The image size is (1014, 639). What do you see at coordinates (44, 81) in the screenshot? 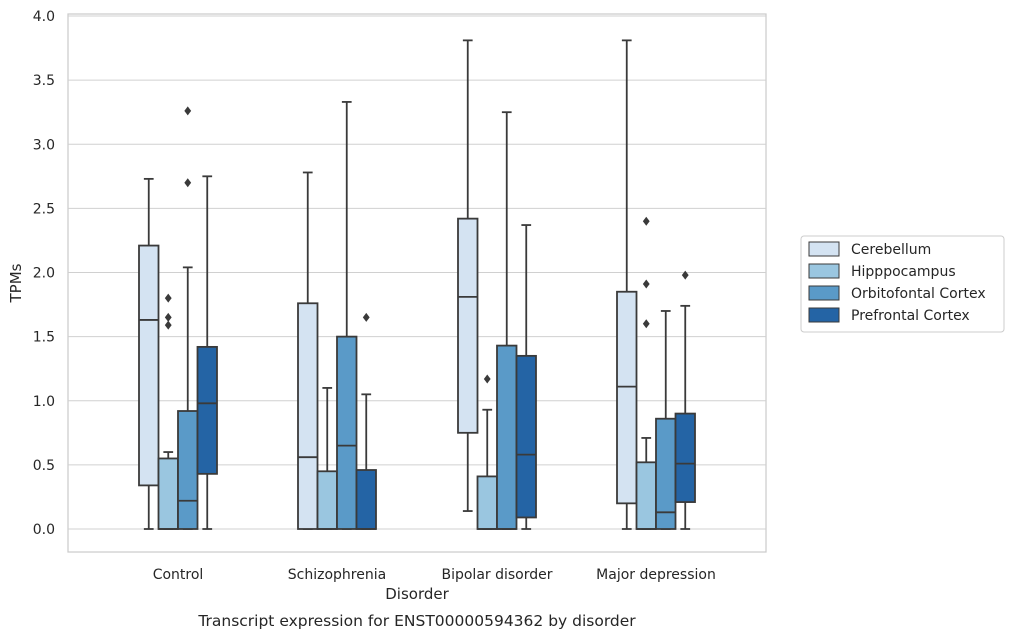
I see `y-tick-label: 3.5` at bounding box center [44, 81].